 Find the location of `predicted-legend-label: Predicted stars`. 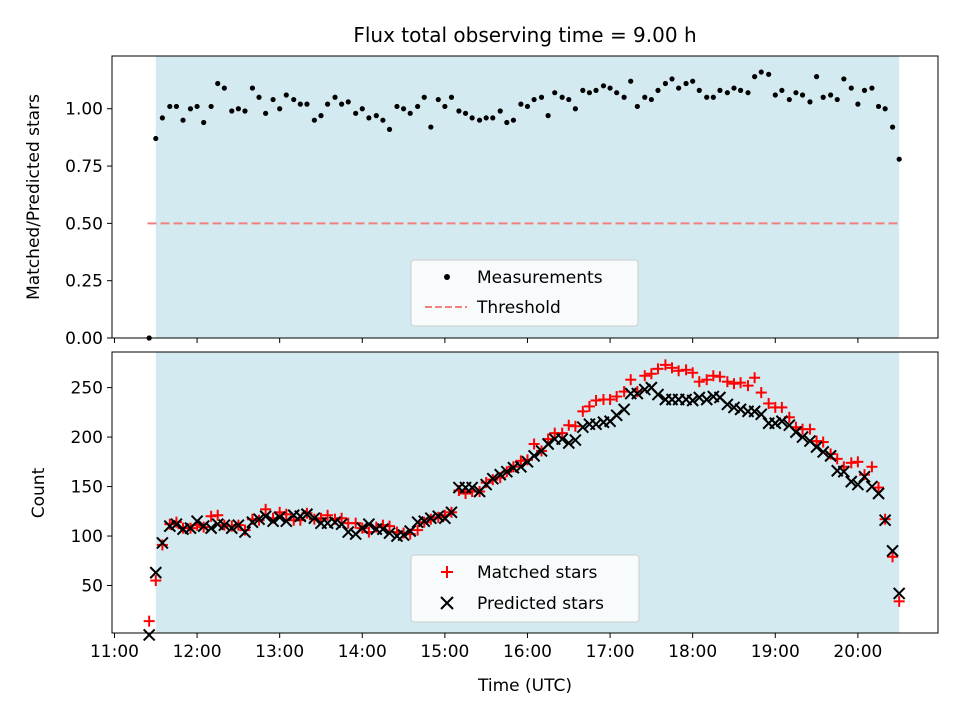

predicted-legend-label: Predicted stars is located at coordinates (540, 604).